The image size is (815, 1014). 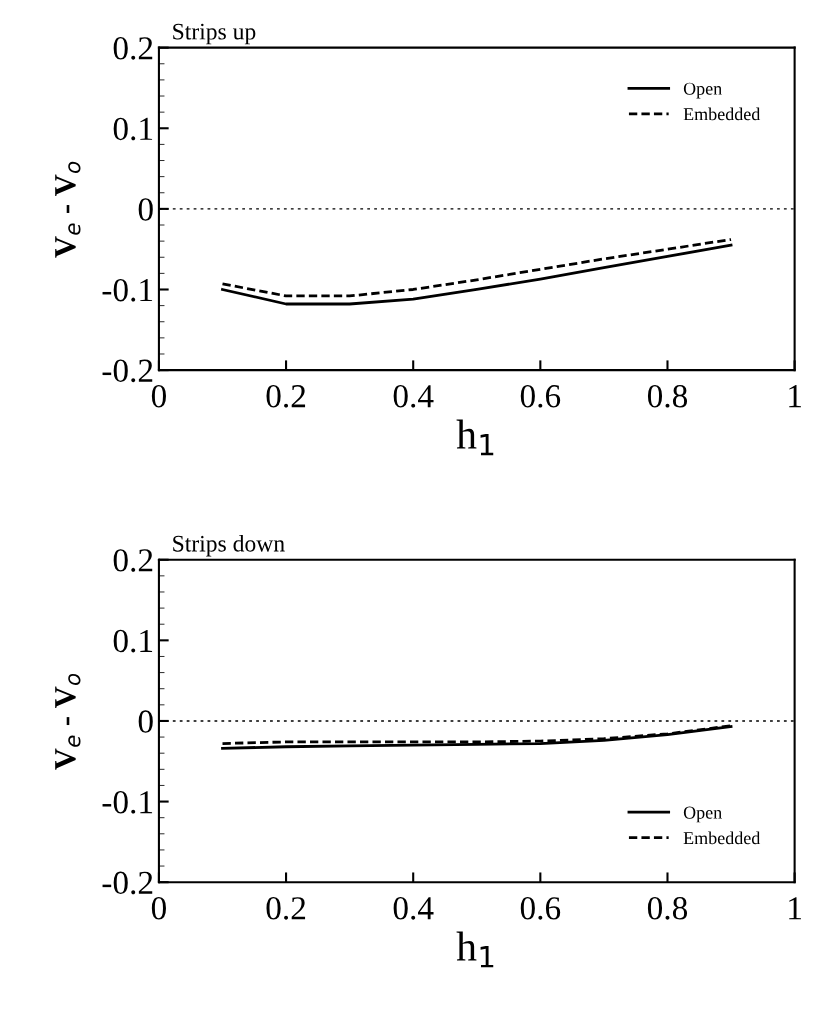 What do you see at coordinates (214, 34) in the screenshot?
I see `chart-title: Strips up` at bounding box center [214, 34].